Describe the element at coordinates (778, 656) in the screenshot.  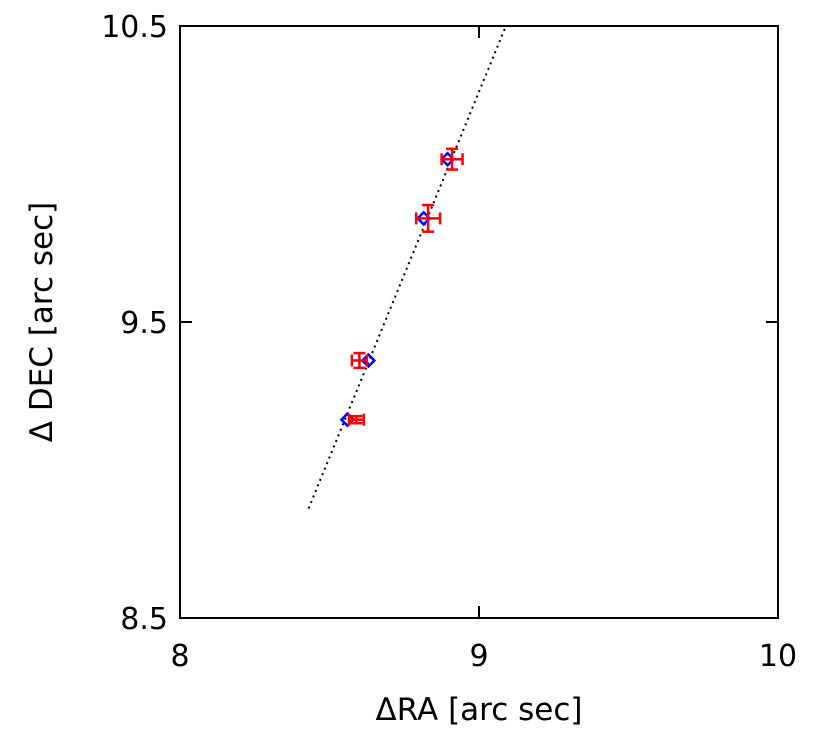
I see `x-tick-label: 10` at that location.